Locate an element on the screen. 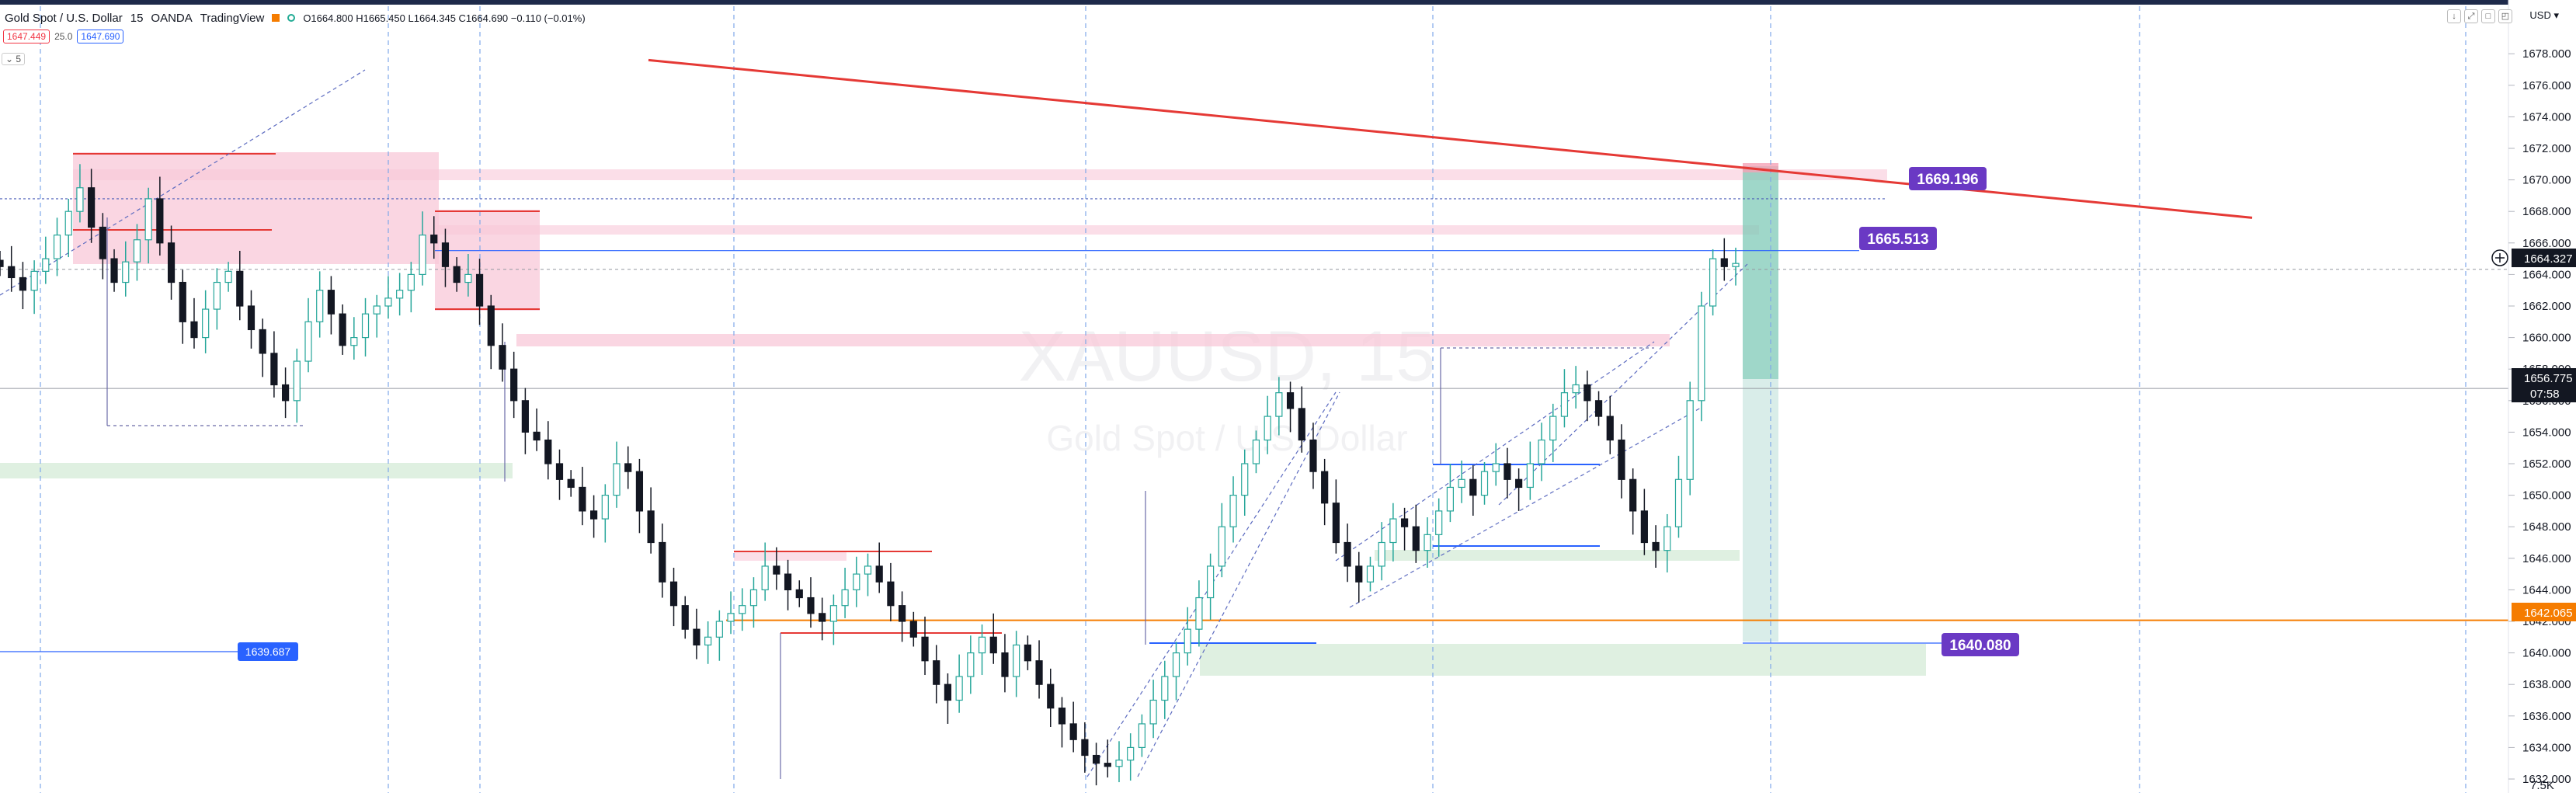 The image size is (2576, 793). collapse-count: 5 is located at coordinates (19, 59).